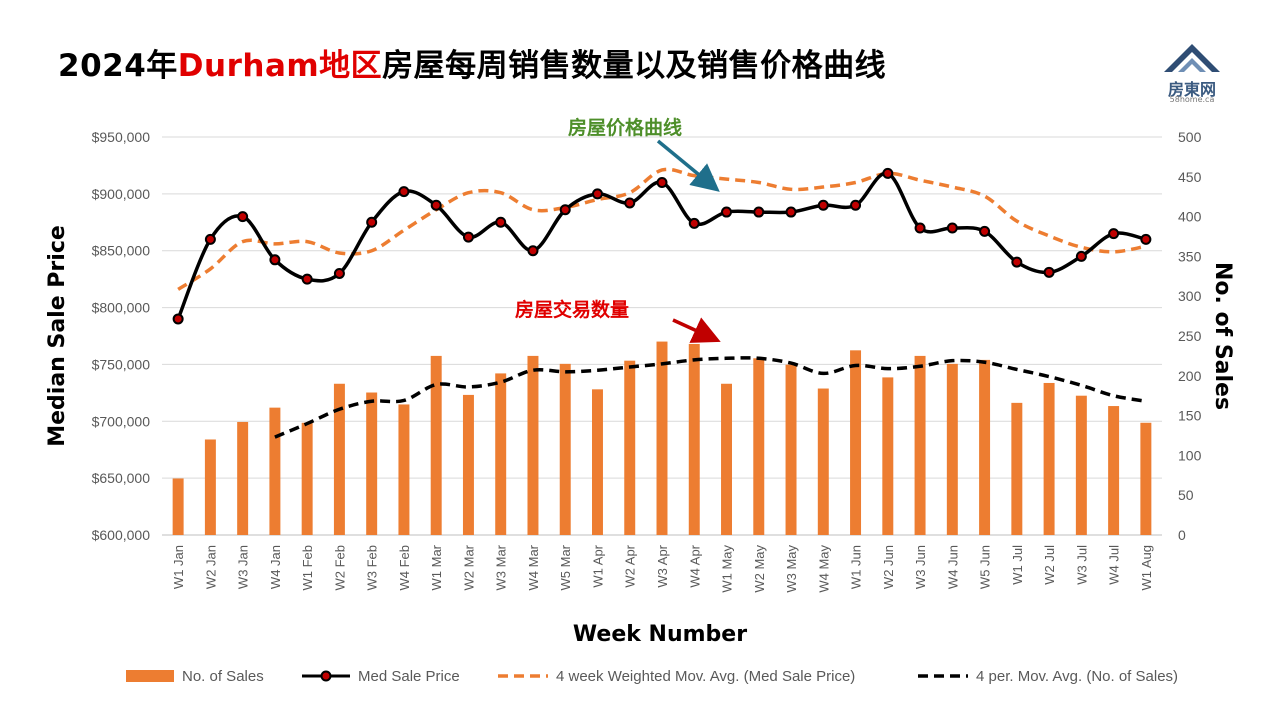 The width and height of the screenshot is (1280, 720). Describe the element at coordinates (630, 565) in the screenshot. I see `x-tick-label: W2 Apr` at that location.